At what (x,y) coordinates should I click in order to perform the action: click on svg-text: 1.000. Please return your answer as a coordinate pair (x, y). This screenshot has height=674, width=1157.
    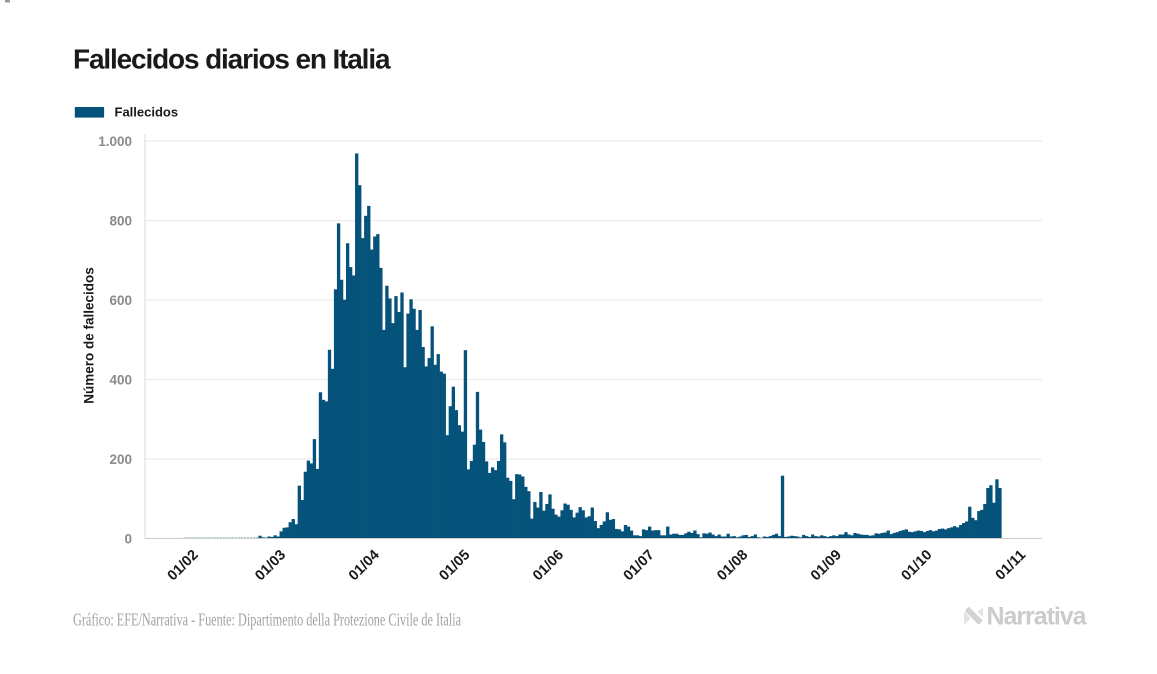
    Looking at the image, I should click on (115, 141).